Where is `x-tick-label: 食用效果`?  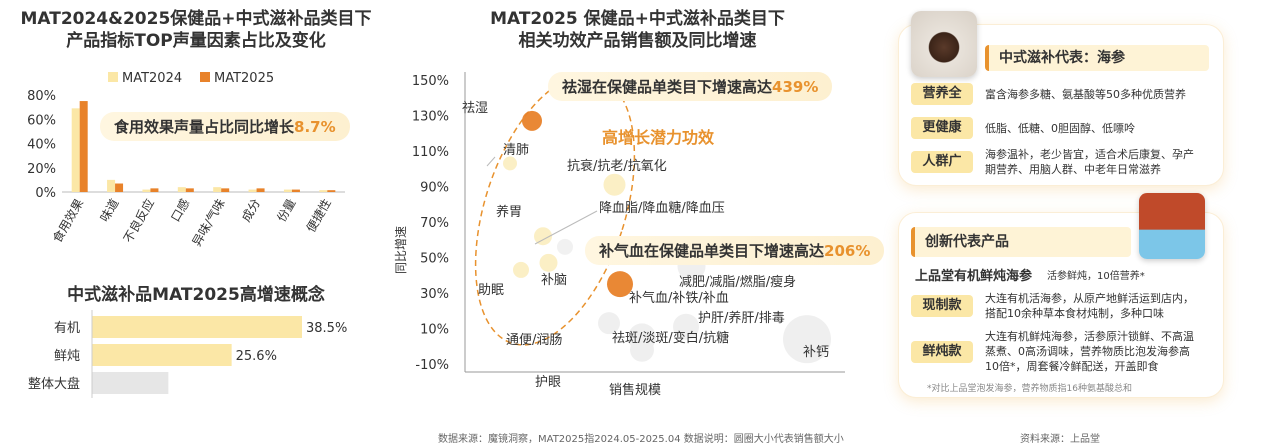
x-tick-label: 食用效果 is located at coordinates (67, 220).